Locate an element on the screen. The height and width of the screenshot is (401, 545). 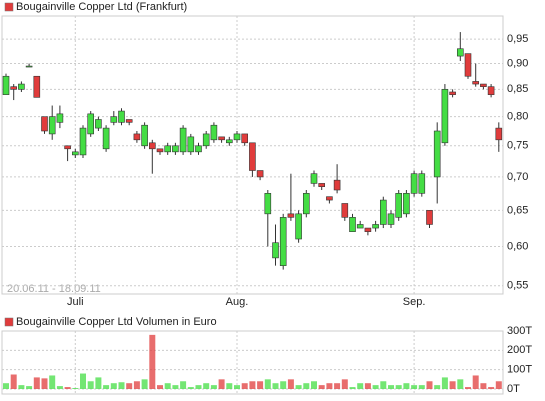
x-tick-label: Juli is located at coordinates (75, 302).